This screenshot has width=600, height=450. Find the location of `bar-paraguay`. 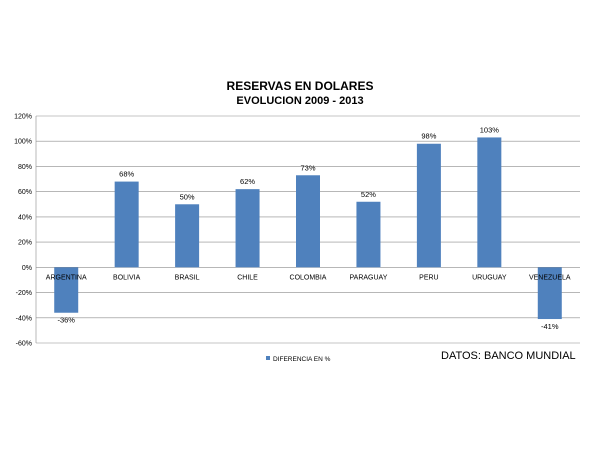

bar-paraguay is located at coordinates (368, 234).